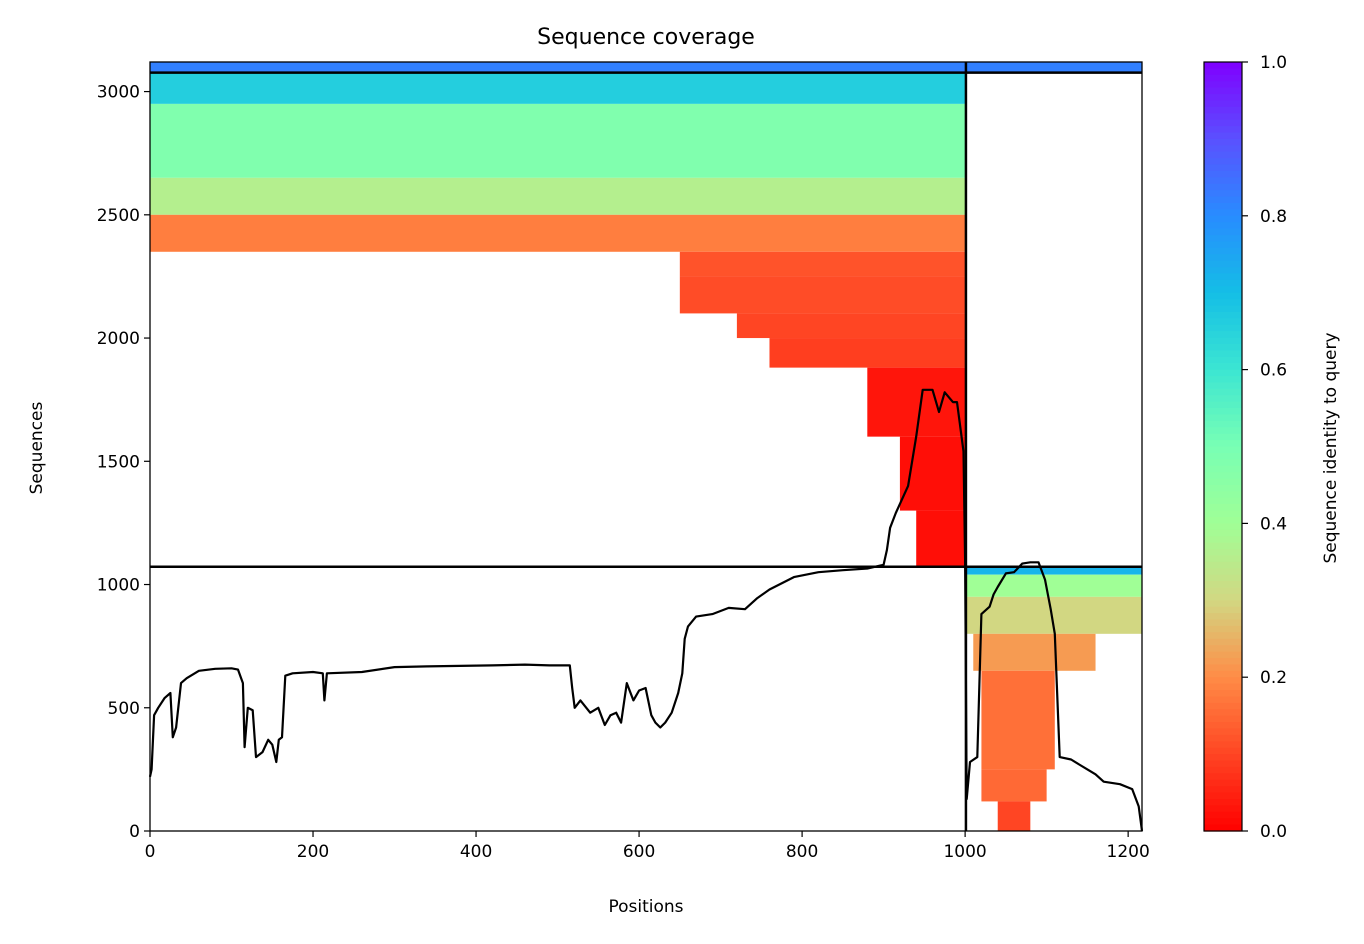  Describe the element at coordinates (37, 448) in the screenshot. I see `y-axis-label: Sequences` at that location.